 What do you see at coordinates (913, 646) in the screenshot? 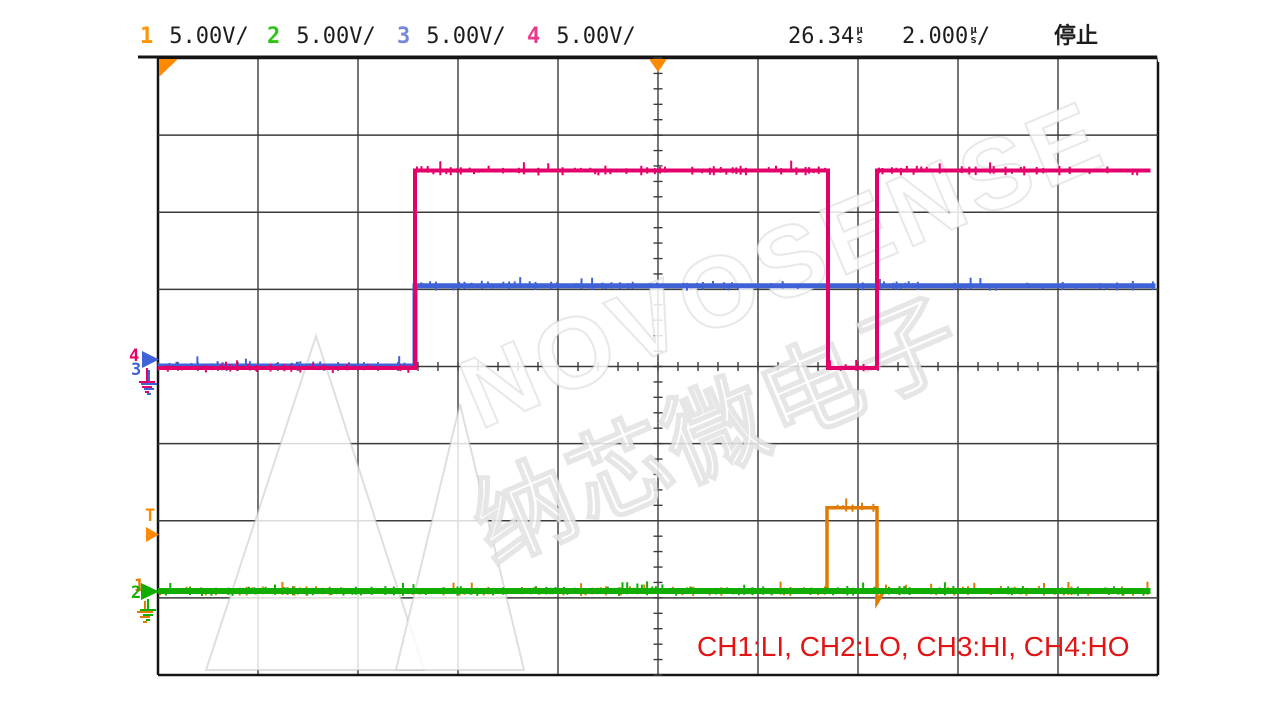
I see `channel-annotation: CH1:LI, CH2:LO, CH3:HI, CH4:HO` at bounding box center [913, 646].